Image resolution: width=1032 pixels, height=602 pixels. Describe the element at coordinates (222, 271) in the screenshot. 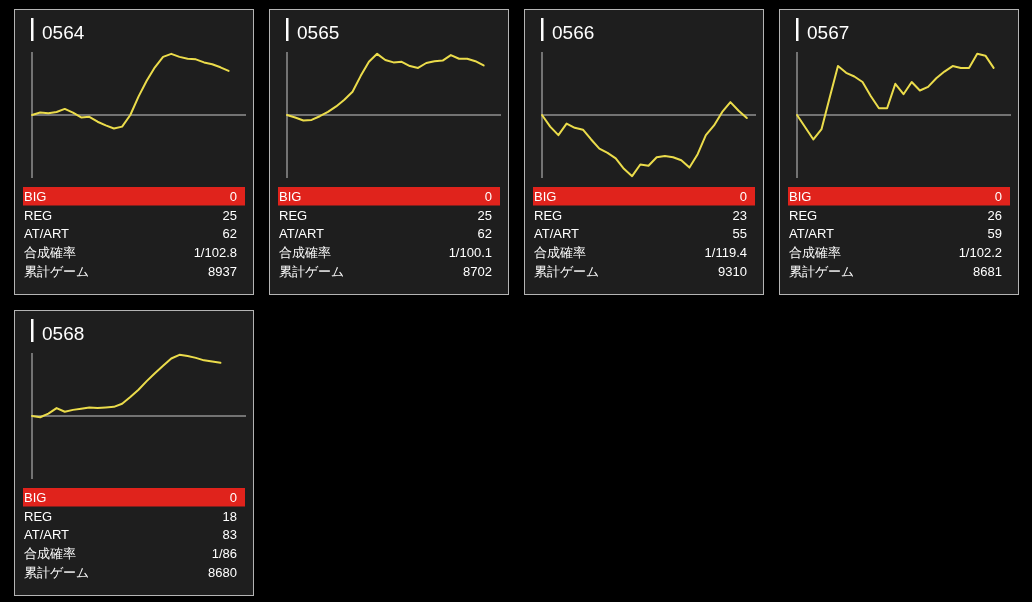

I see `text: 8937` at that location.